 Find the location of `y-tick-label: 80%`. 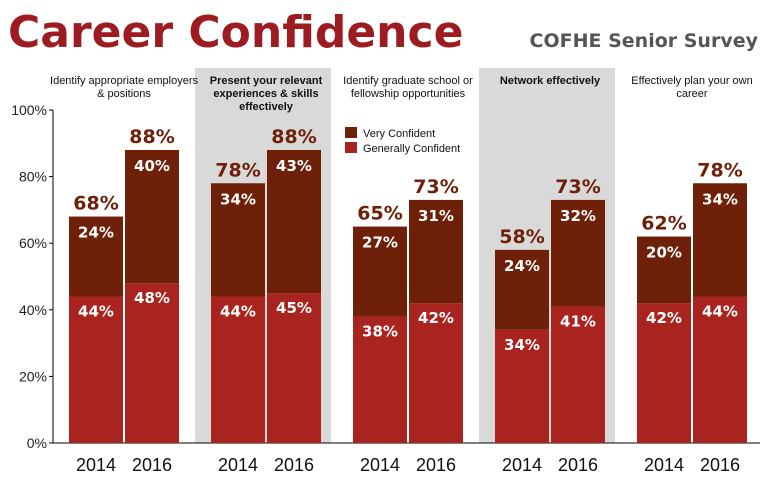

y-tick-label: 80% is located at coordinates (33, 177).